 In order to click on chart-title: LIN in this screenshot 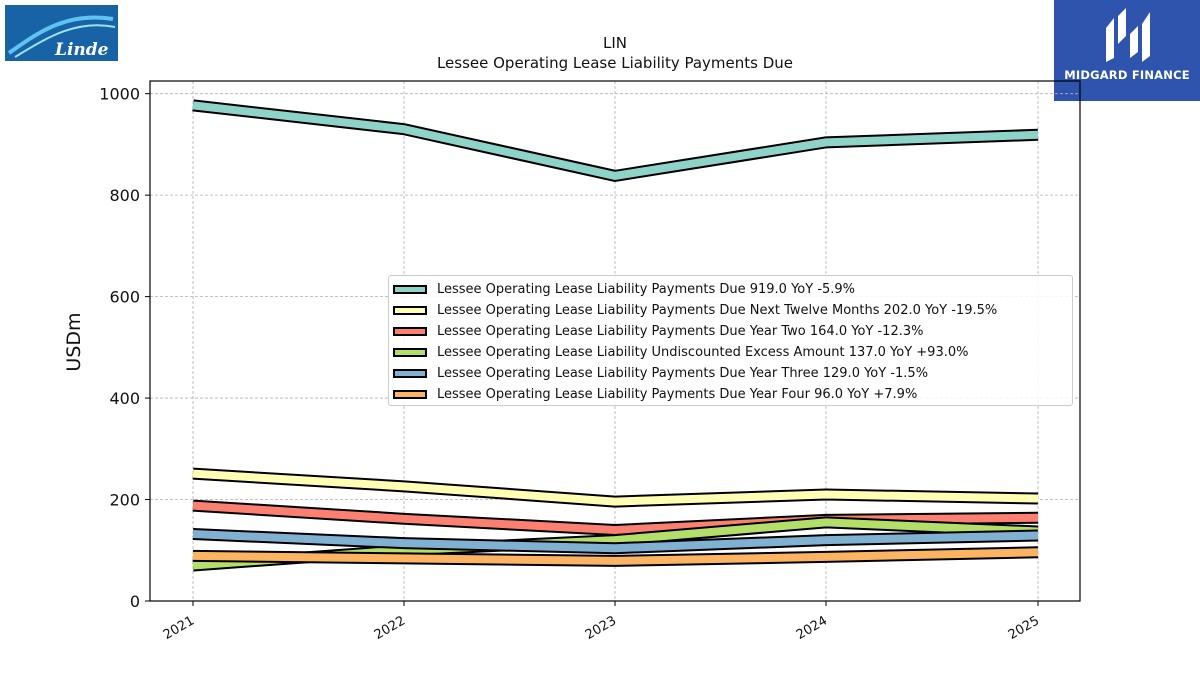, I will do `click(615, 43)`.